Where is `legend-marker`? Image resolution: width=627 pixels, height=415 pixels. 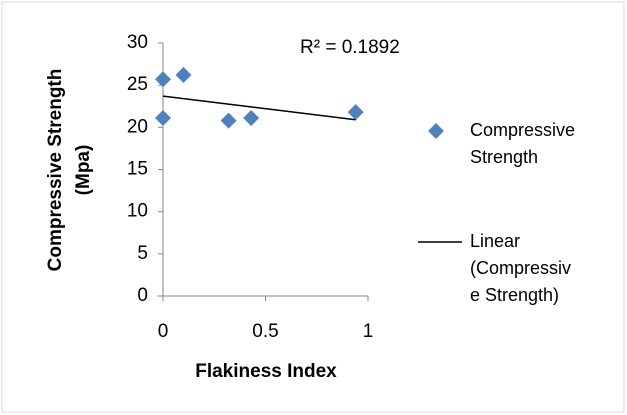 legend-marker is located at coordinates (436, 131).